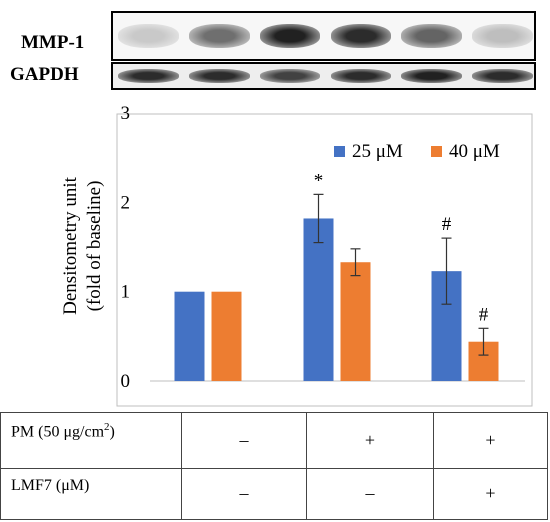 The image size is (550, 522). What do you see at coordinates (370, 440) in the screenshot?
I see `pm-cell-2: +` at bounding box center [370, 440].